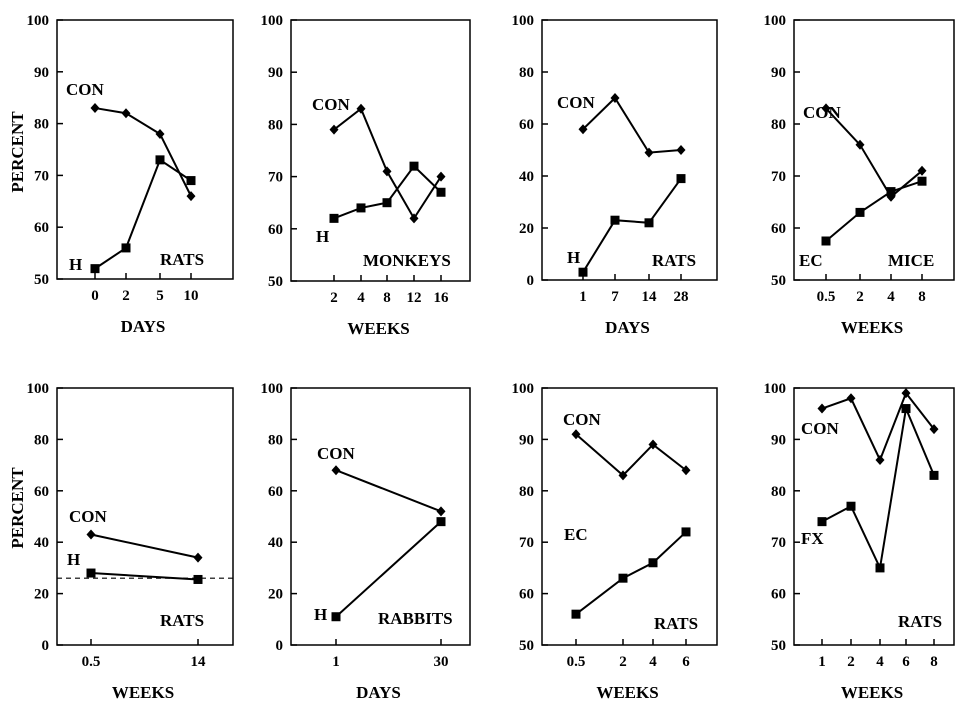 This screenshot has height=701, width=955. What do you see at coordinates (407, 260) in the screenshot?
I see `species-label: MONKEYS` at bounding box center [407, 260].